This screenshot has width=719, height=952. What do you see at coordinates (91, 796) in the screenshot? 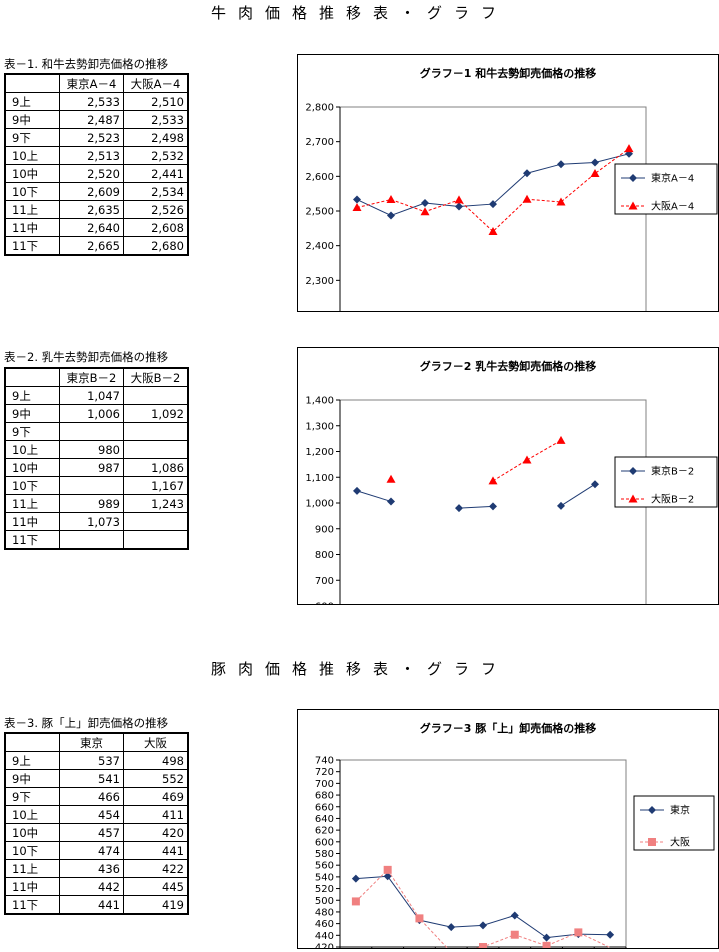
I see `price-cell: 466` at bounding box center [91, 796].